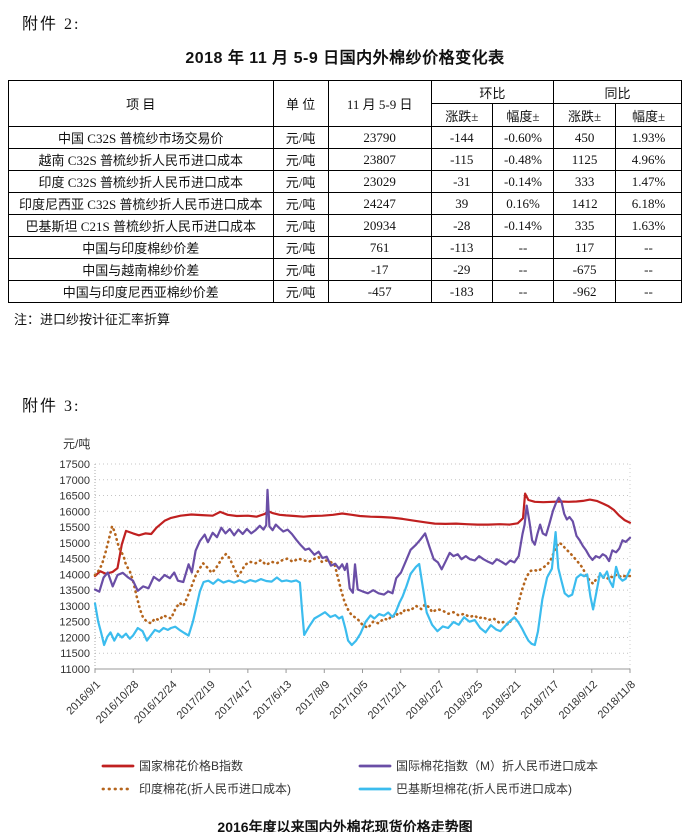 The width and height of the screenshot is (690, 832). I want to click on y-tick-label: 11500, so click(75, 654).